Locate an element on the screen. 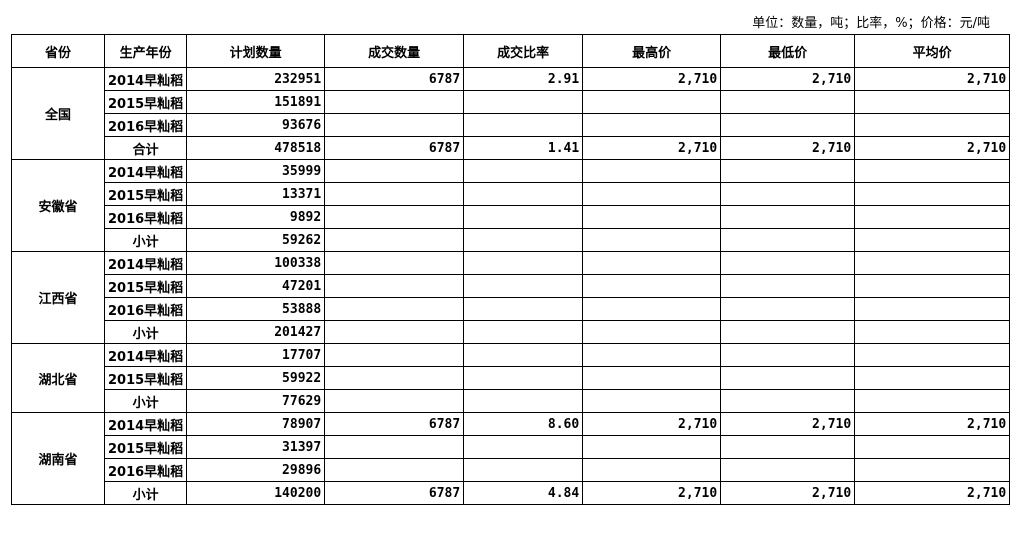  value-cell: 201427 is located at coordinates (256, 332).